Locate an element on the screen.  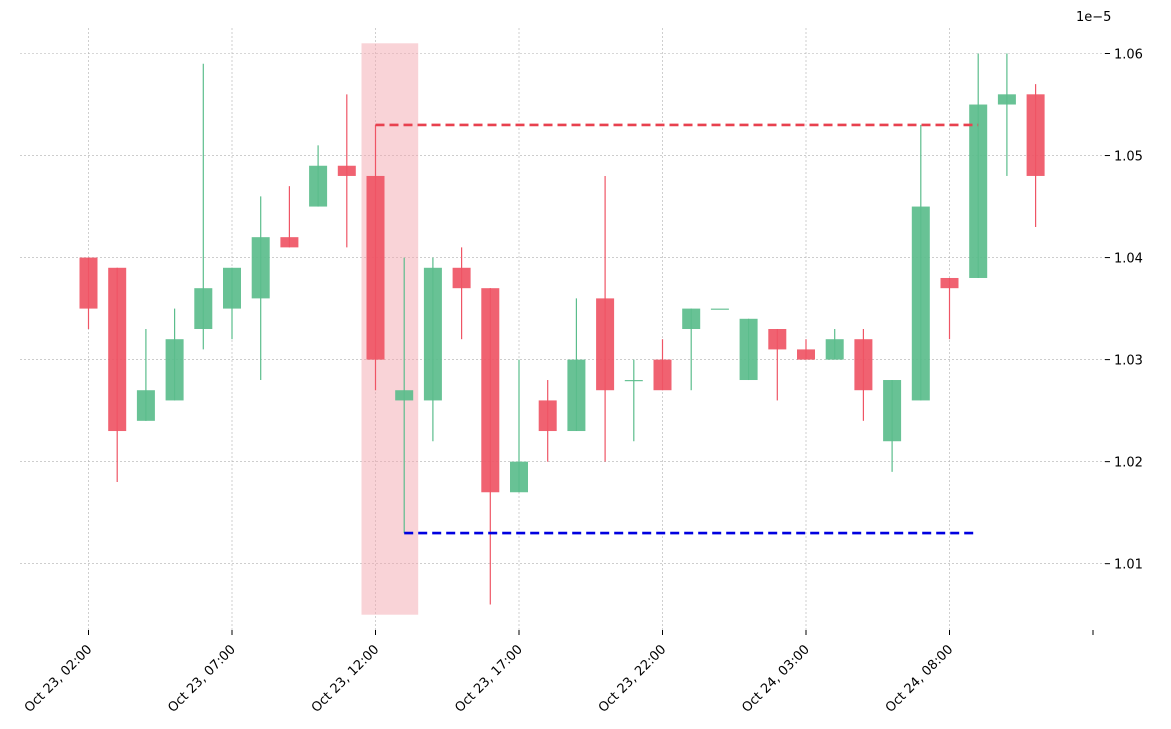
y-tick-label: 1.04 is located at coordinates (1128, 259).